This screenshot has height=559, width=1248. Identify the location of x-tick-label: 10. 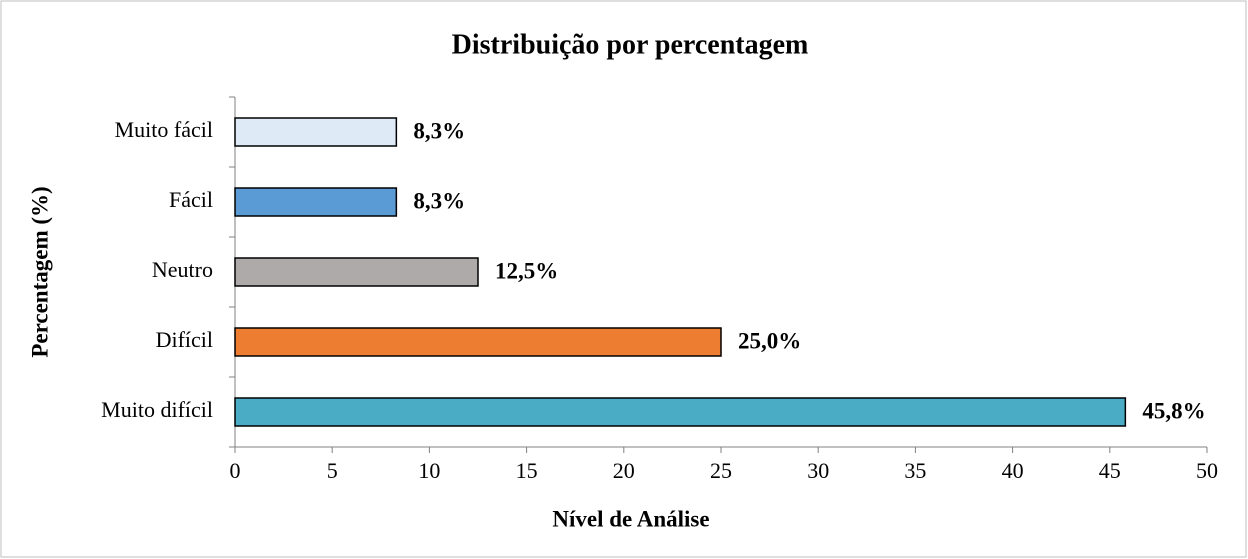
(429, 470).